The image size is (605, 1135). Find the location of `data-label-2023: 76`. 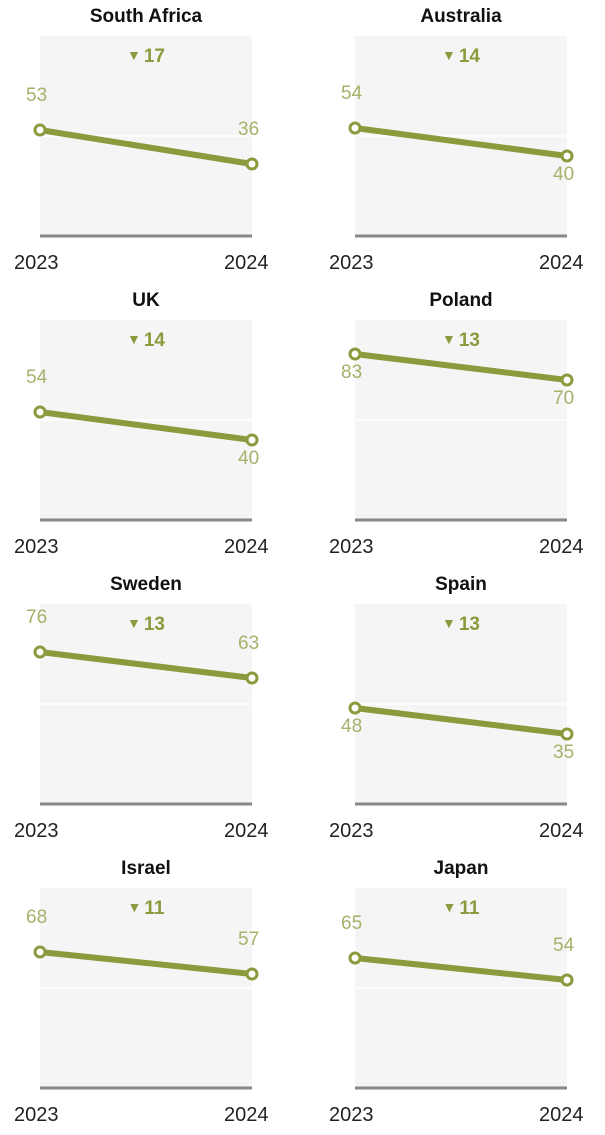

data-label-2023: 76 is located at coordinates (37, 617).